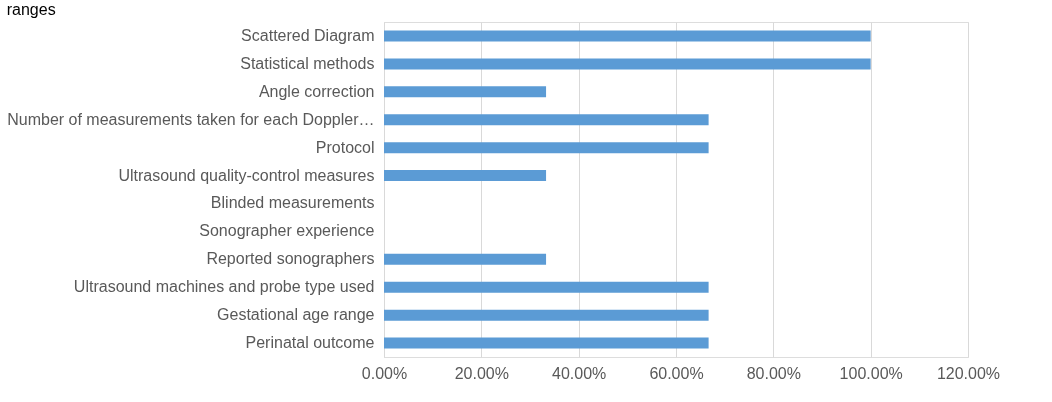 This screenshot has width=1052, height=402. Describe the element at coordinates (287, 231) in the screenshot. I see `y-tick-label: Sonographer experience` at that location.